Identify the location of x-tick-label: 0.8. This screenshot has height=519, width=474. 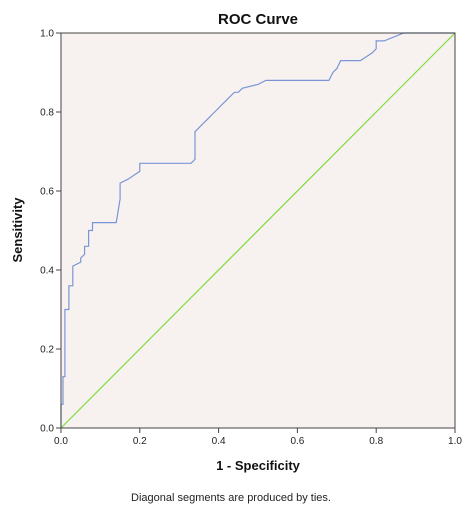
(376, 441).